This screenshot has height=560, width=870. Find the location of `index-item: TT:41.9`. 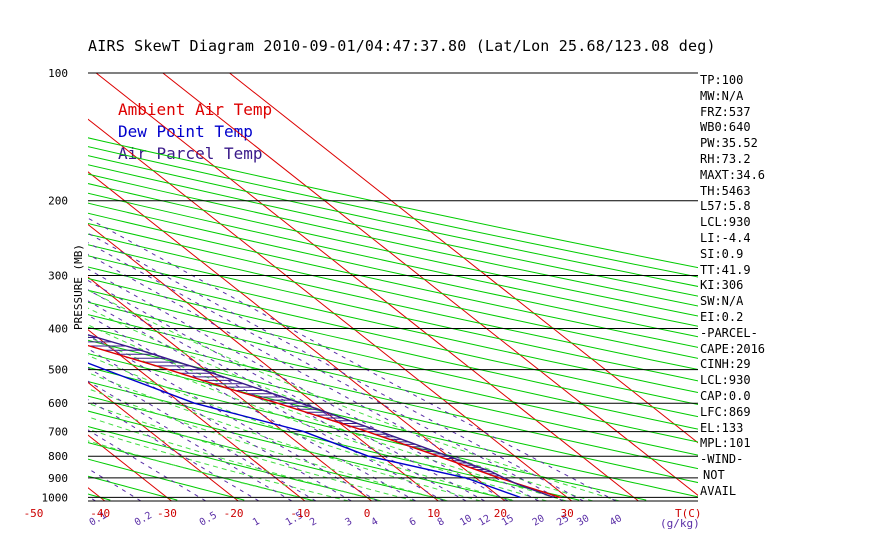

index-item: TT:41.9 is located at coordinates (725, 269).